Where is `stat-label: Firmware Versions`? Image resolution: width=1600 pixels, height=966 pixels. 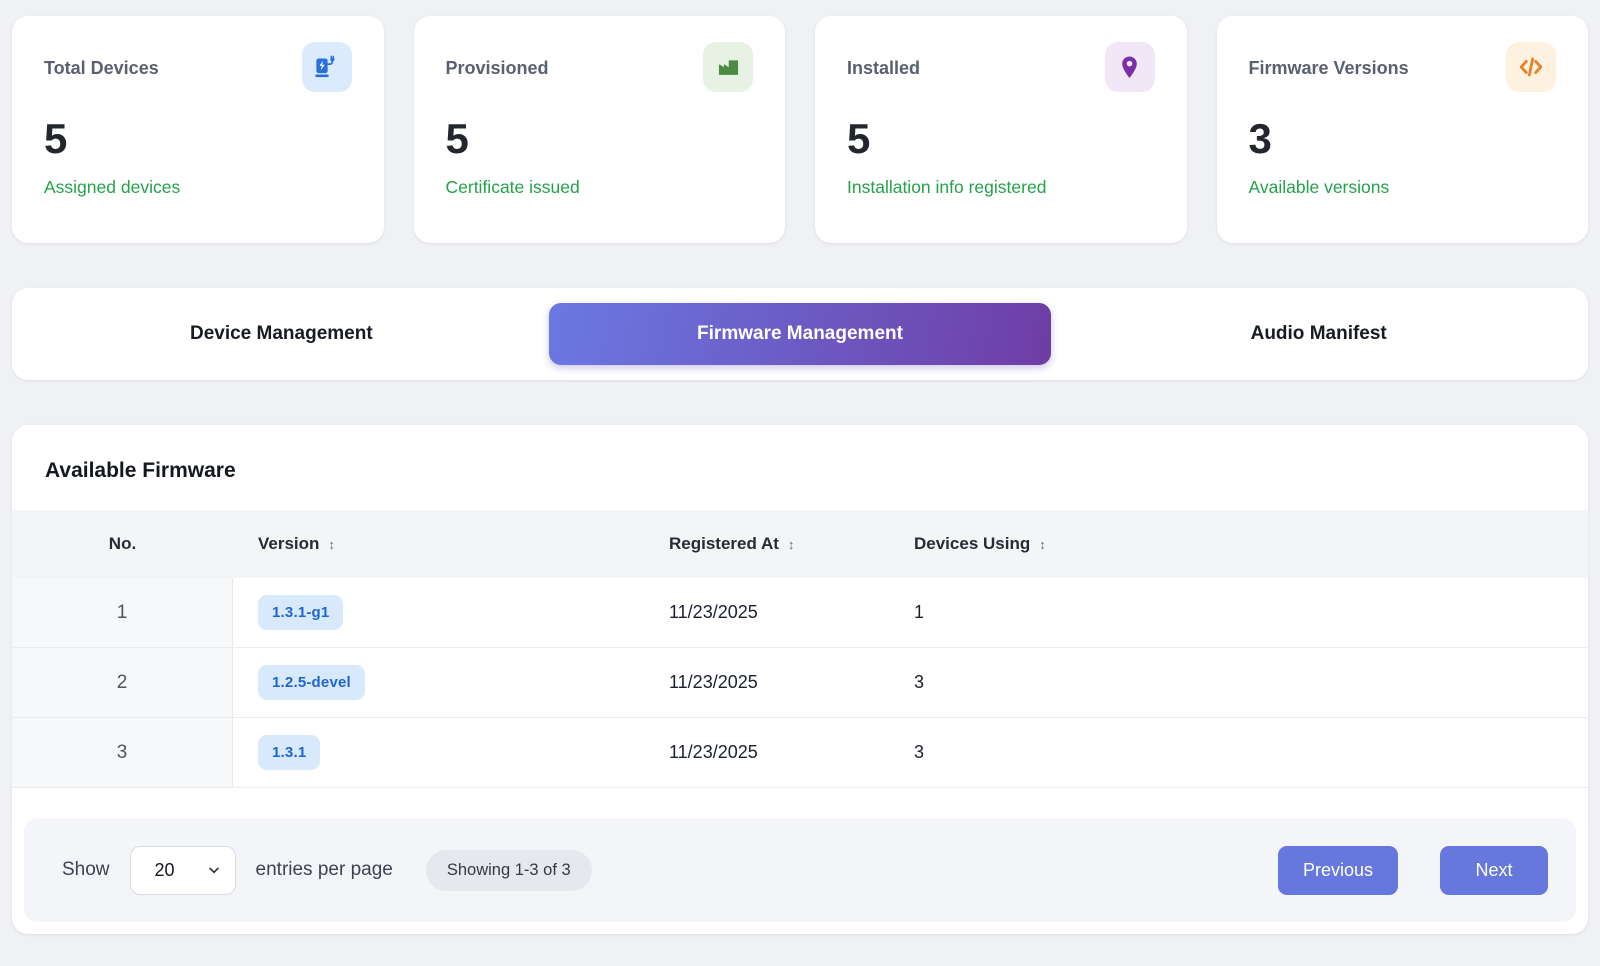
stat-label: Firmware Versions is located at coordinates (1328, 68).